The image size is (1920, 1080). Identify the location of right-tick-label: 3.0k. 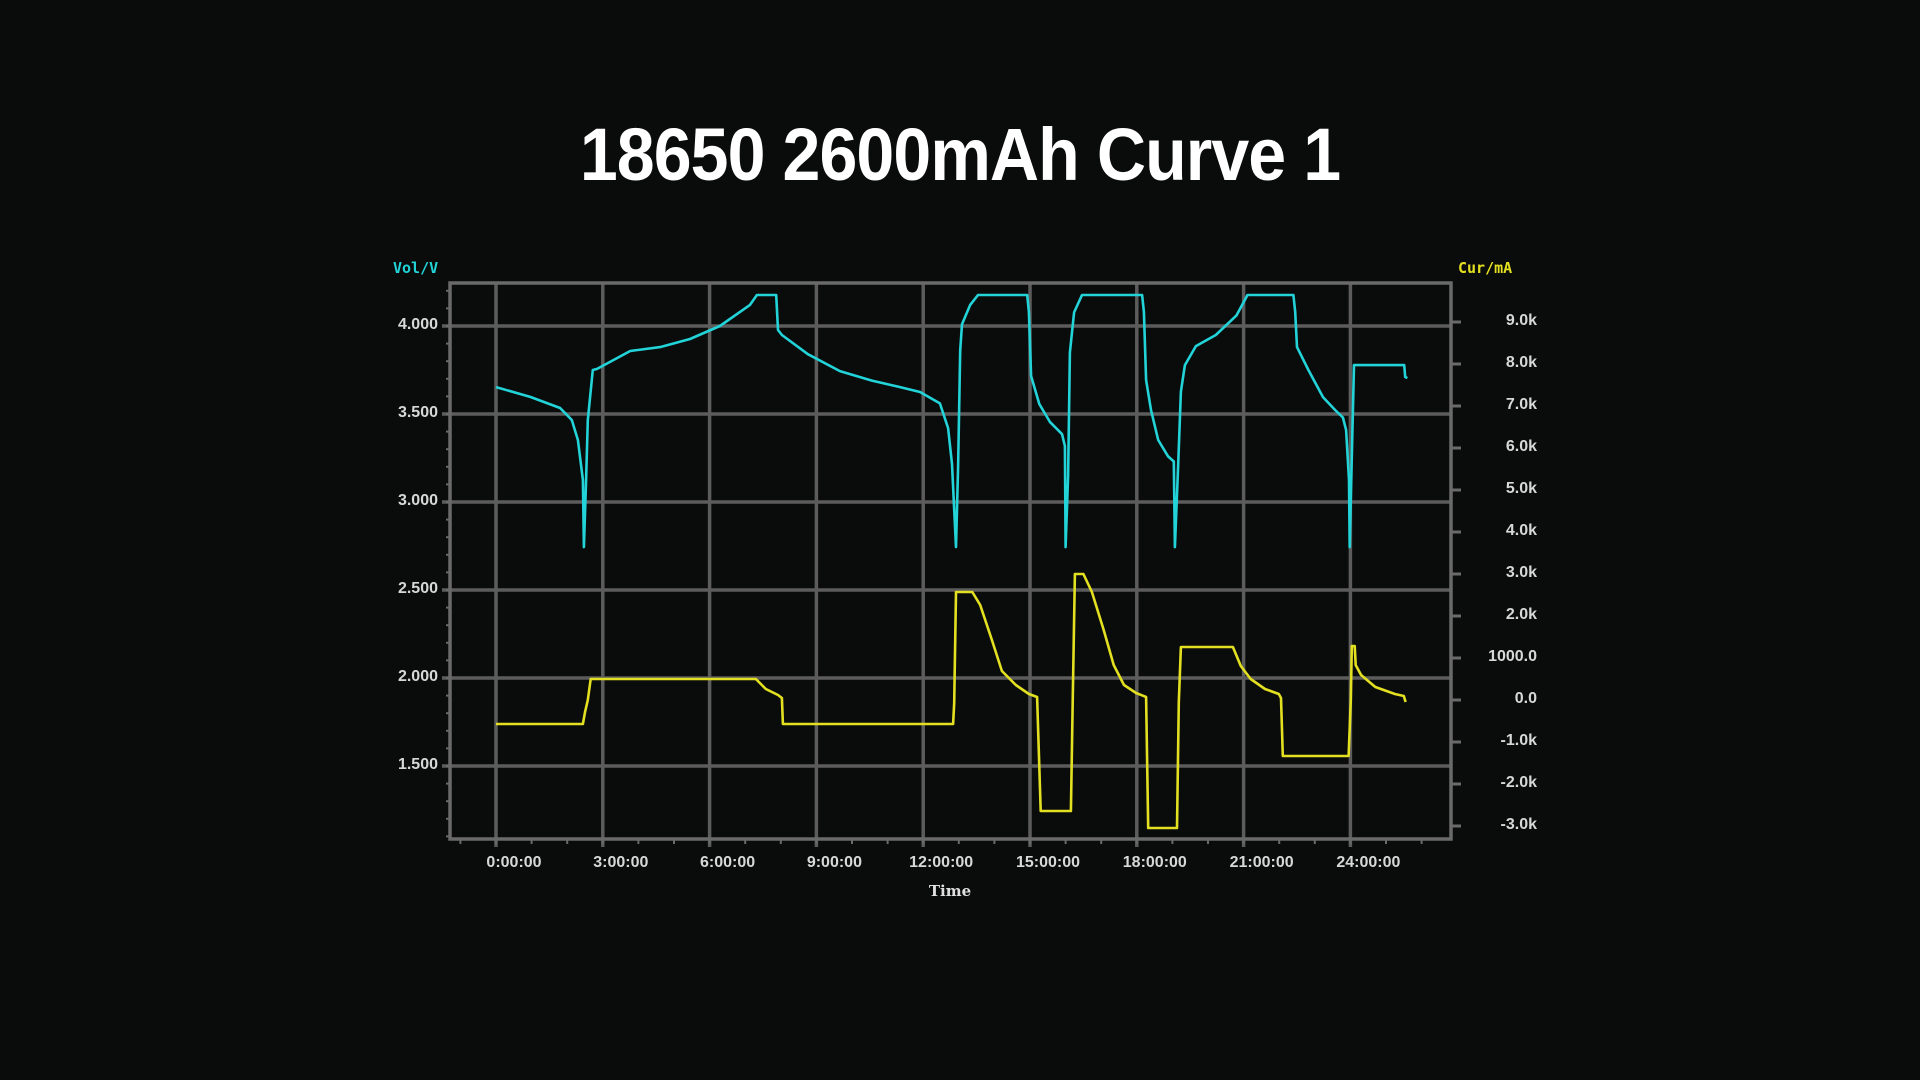
(1521, 572).